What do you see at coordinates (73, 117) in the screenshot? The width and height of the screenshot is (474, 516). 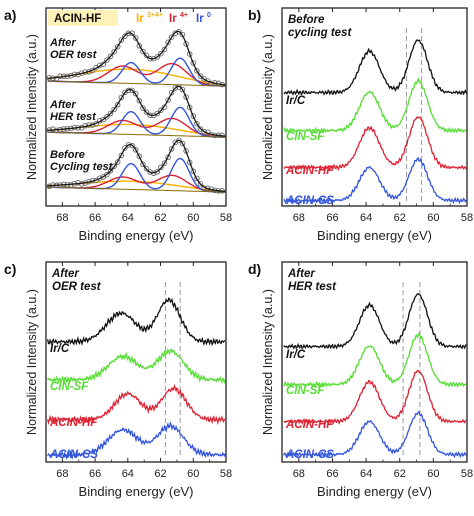 I see `series-label: HER test` at bounding box center [73, 117].